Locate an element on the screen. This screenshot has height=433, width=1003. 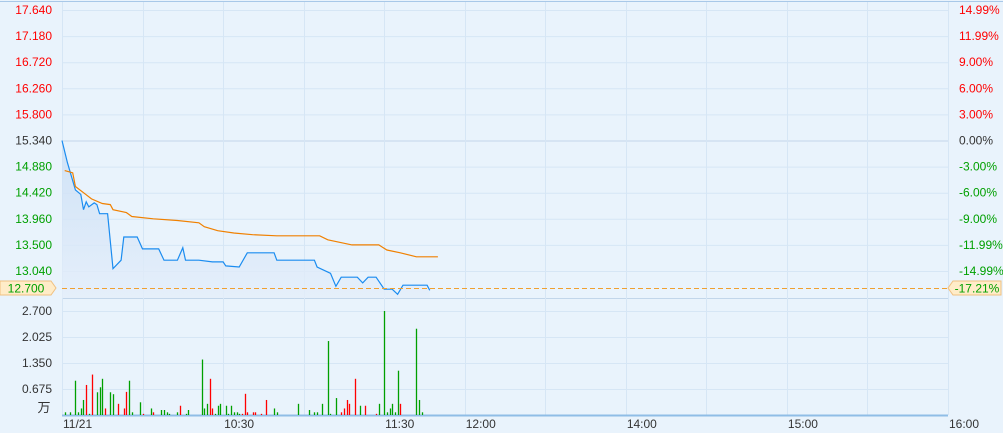
price-tick-label: 17.640 is located at coordinates (33, 10).